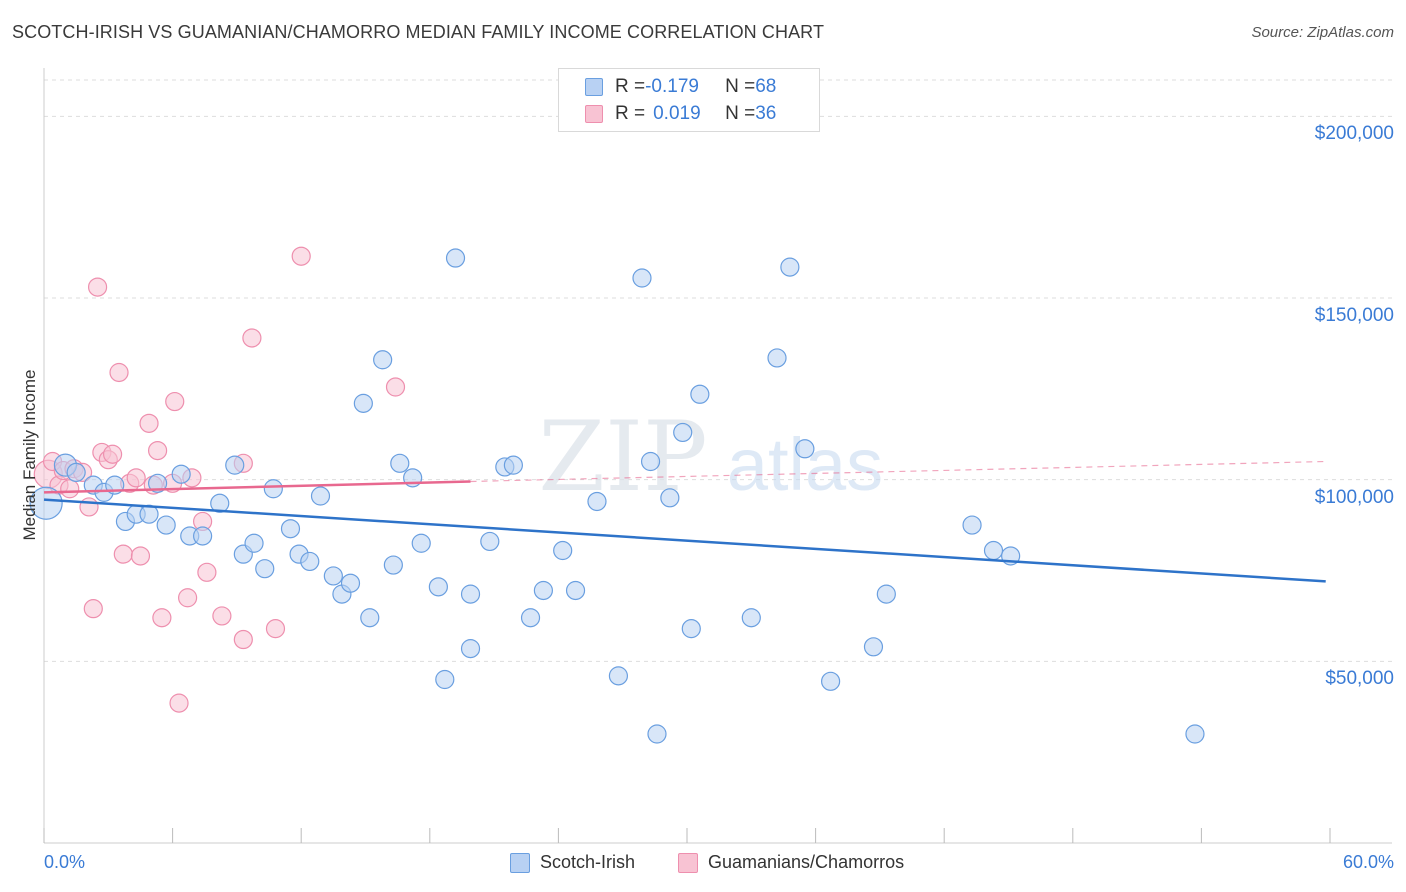 Image resolution: width=1406 pixels, height=892 pixels. Describe the element at coordinates (688, 862) in the screenshot. I see `pink-swatch` at that location.